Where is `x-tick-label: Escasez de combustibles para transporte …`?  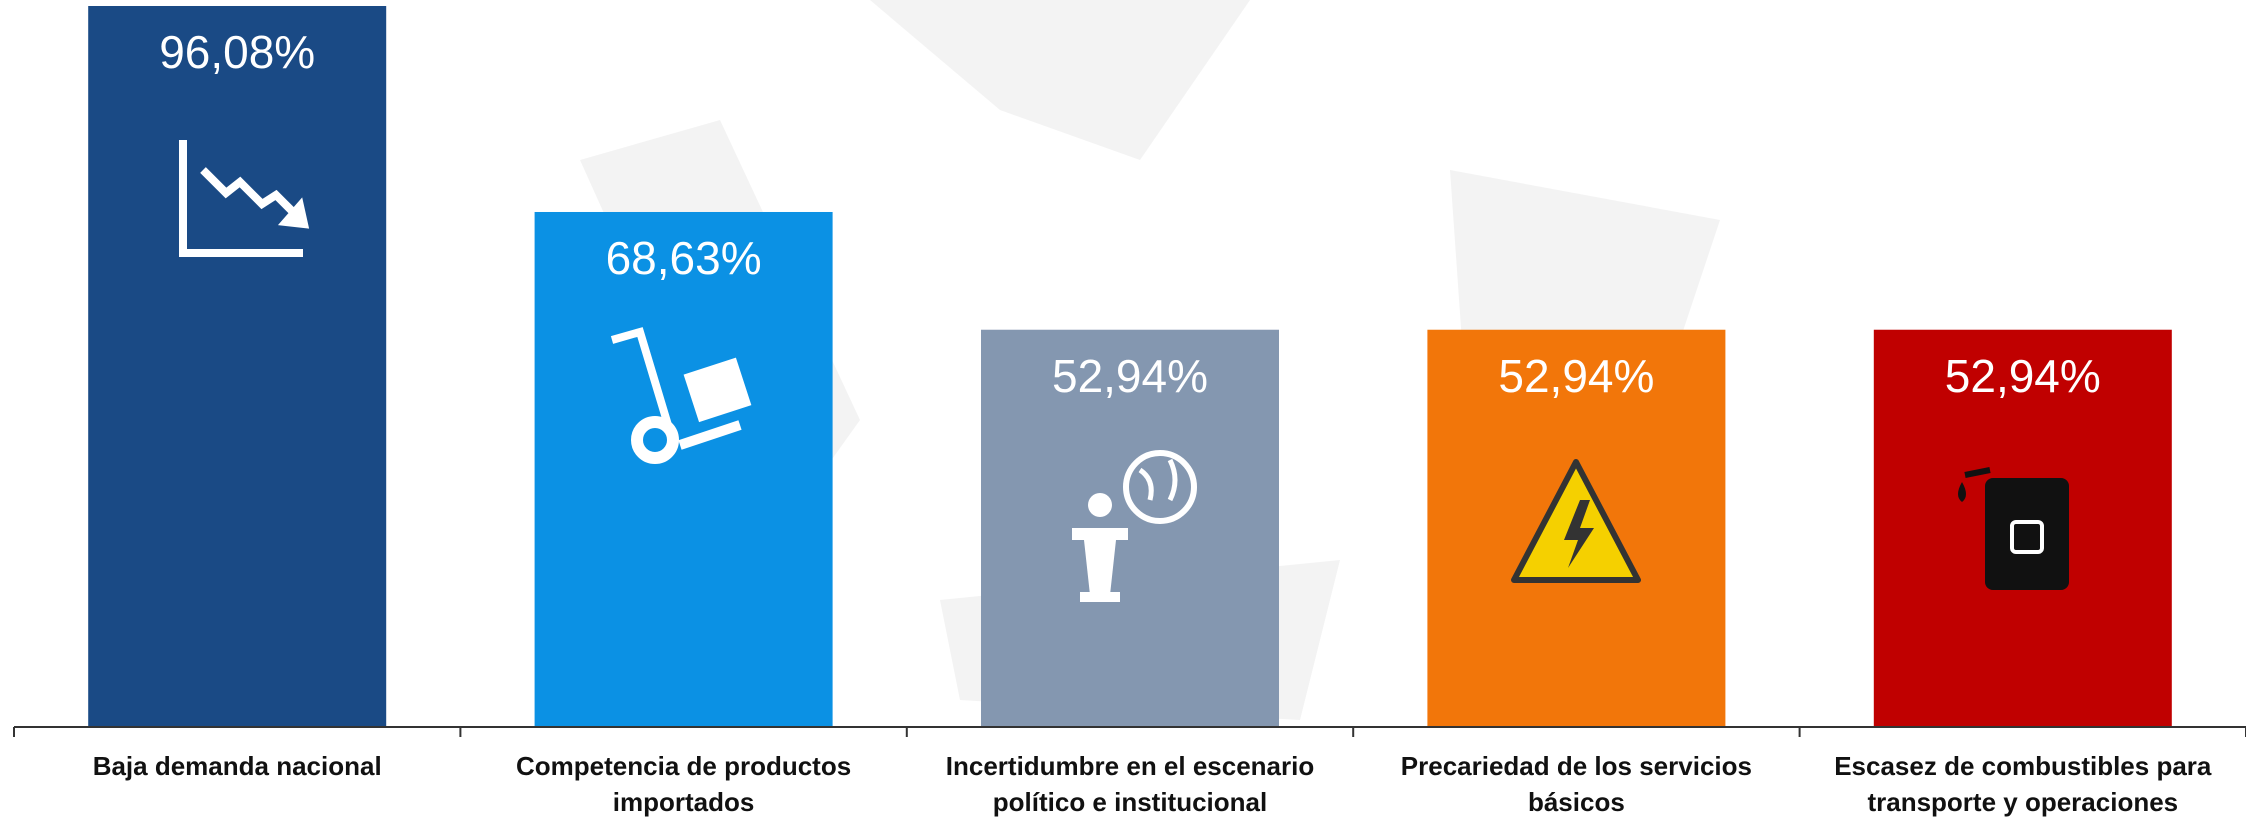
x-tick-label: Escasez de combustibles para transporte … is located at coordinates (2023, 784).